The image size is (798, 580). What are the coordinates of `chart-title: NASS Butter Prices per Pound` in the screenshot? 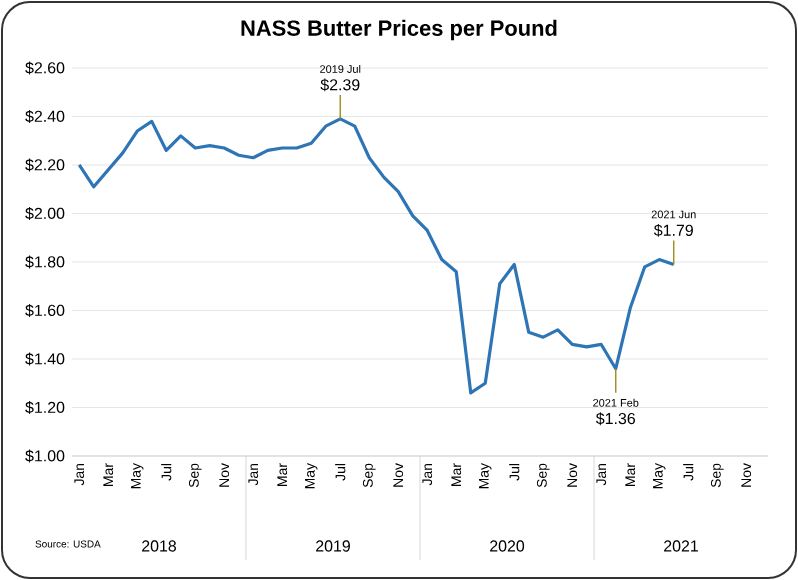 It's located at (399, 30).